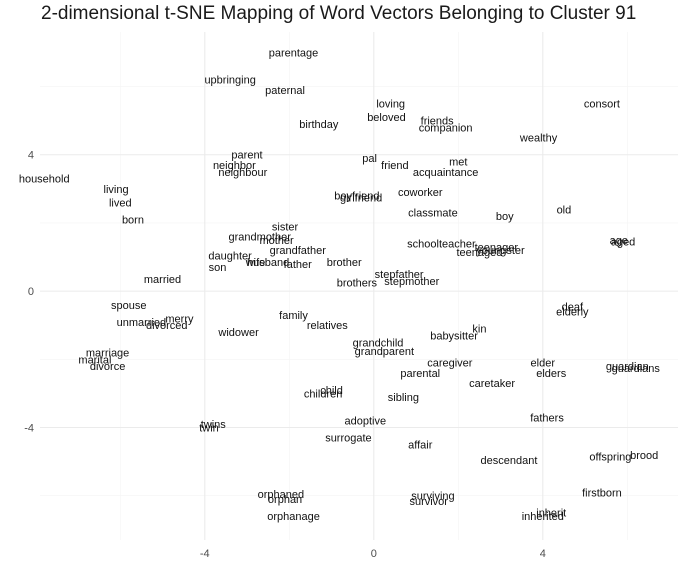 The height and width of the screenshot is (584, 684). I want to click on word-label-point: firstborn, so click(602, 493).